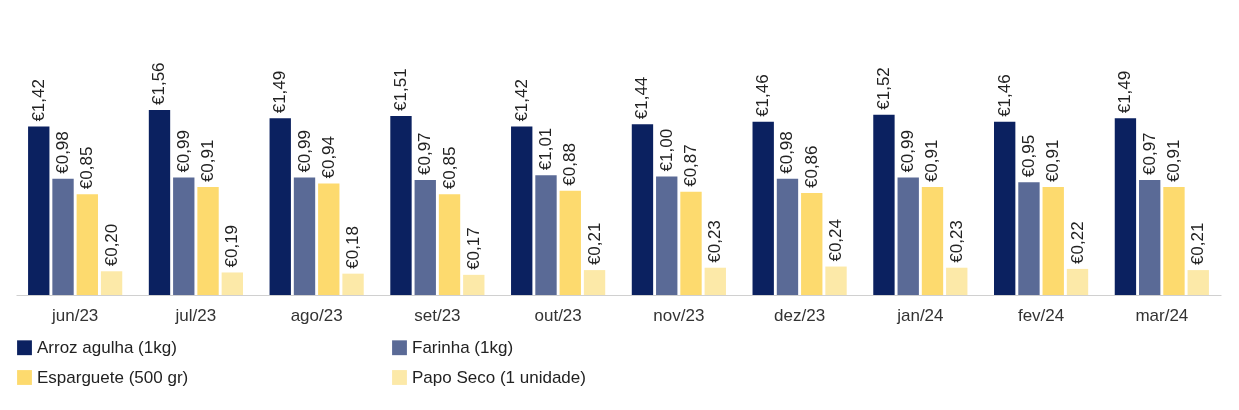 The height and width of the screenshot is (410, 1239). I want to click on data-label: €1,01, so click(545, 149).